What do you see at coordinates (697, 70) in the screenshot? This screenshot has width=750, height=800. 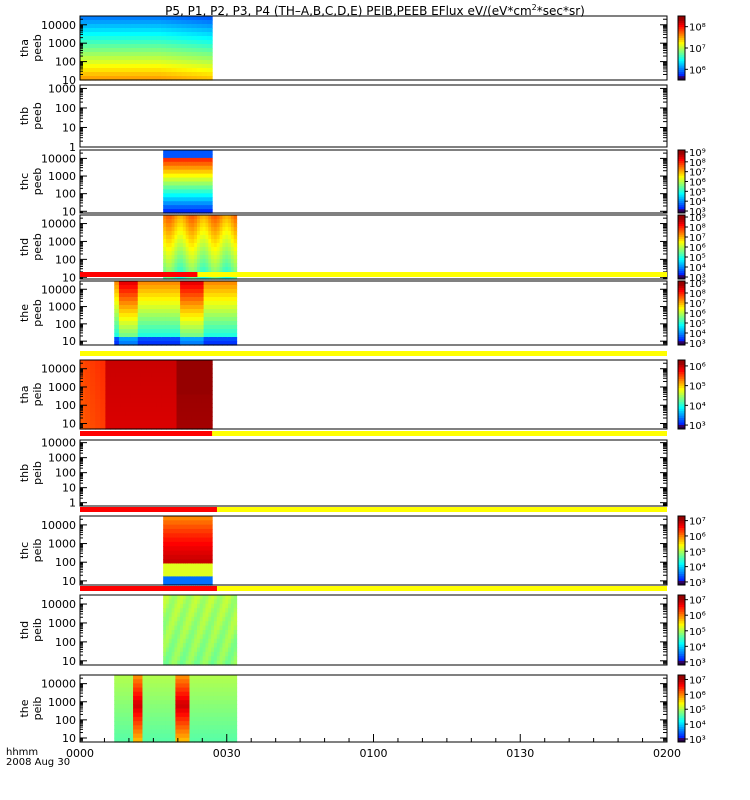 I see `colorbar-tick-label: 10⁶` at bounding box center [697, 70].